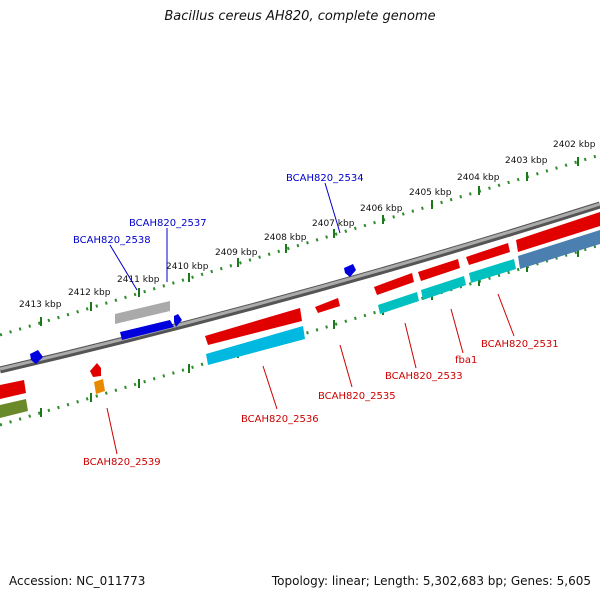 The width and height of the screenshot is (600, 600). I want to click on gene-BCAH820_2533-arrow, so click(394, 284).